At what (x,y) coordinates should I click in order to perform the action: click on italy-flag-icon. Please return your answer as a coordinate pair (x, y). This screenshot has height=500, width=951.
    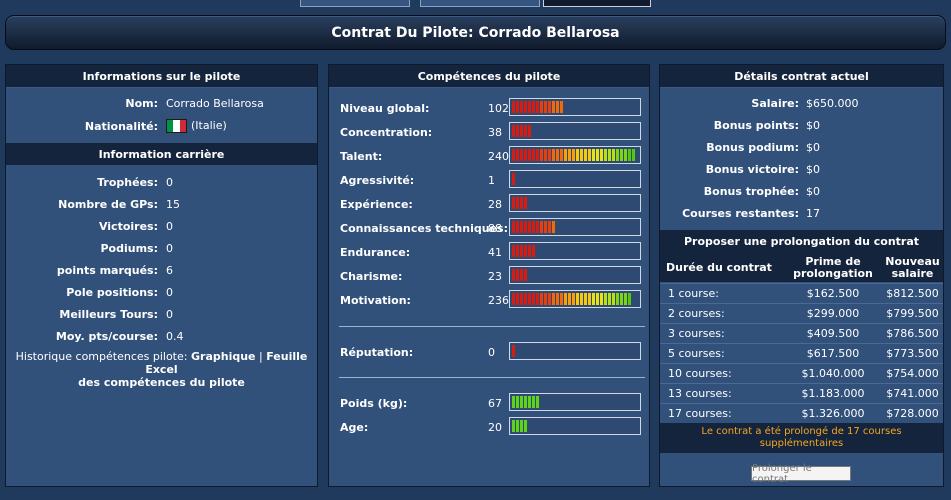
    Looking at the image, I should click on (176, 126).